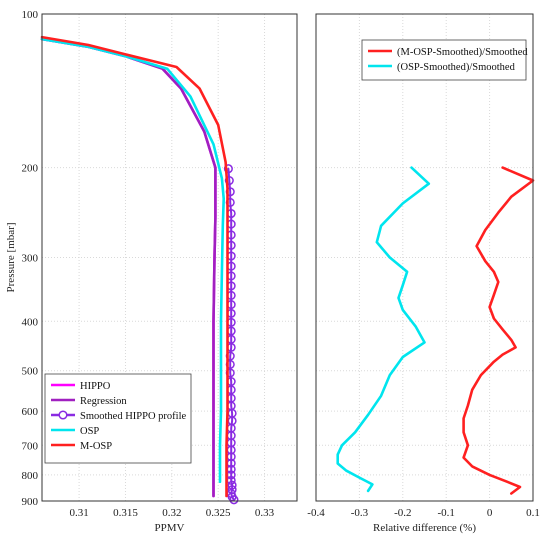 This screenshot has height=540, width=550. What do you see at coordinates (103, 401) in the screenshot?
I see `legend-label: Regression` at bounding box center [103, 401].